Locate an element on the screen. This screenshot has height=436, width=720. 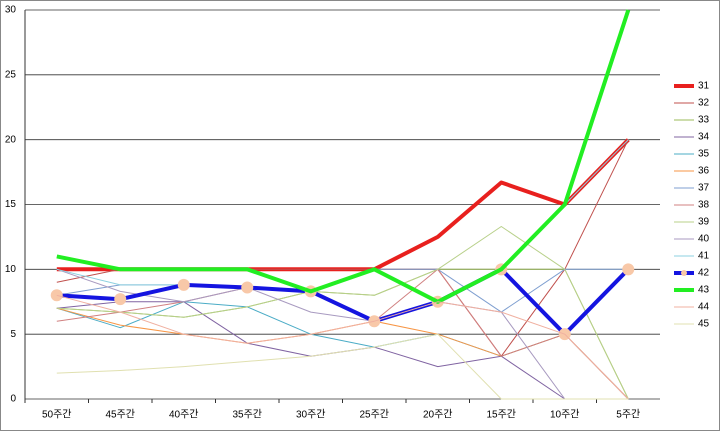
x-tick-label: 40주간 is located at coordinates (184, 415).